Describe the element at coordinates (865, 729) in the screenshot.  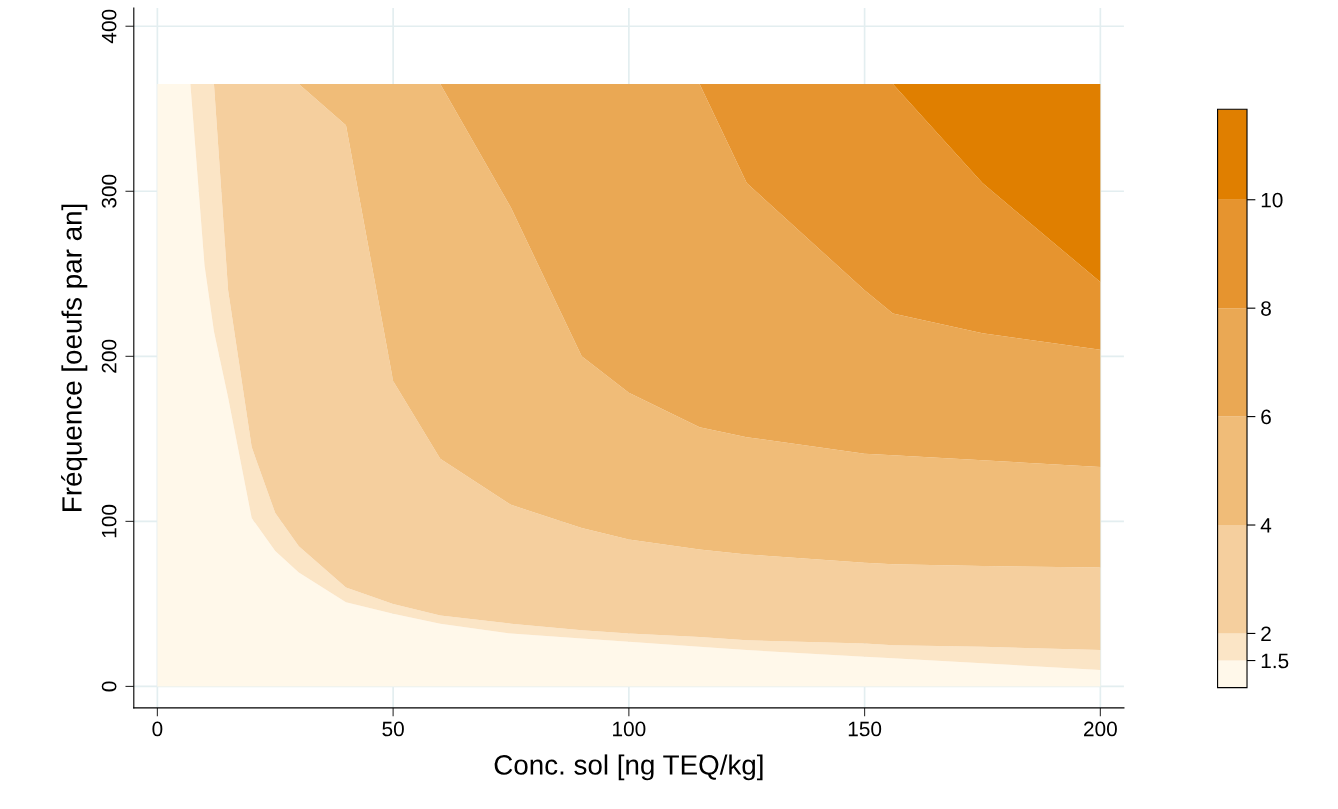
I see `x-tick-label: 150` at that location.